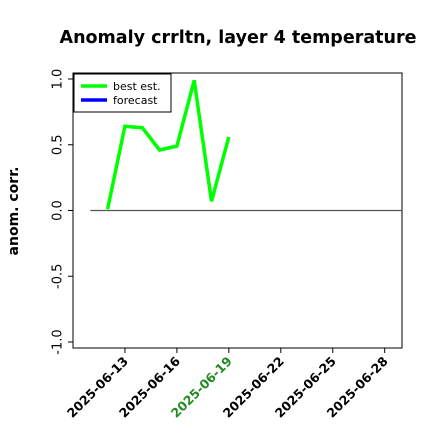 The width and height of the screenshot is (440, 440). I want to click on y-axis: -1.0 -0.5 0.0 0.5 1.0, so click(62, 212).